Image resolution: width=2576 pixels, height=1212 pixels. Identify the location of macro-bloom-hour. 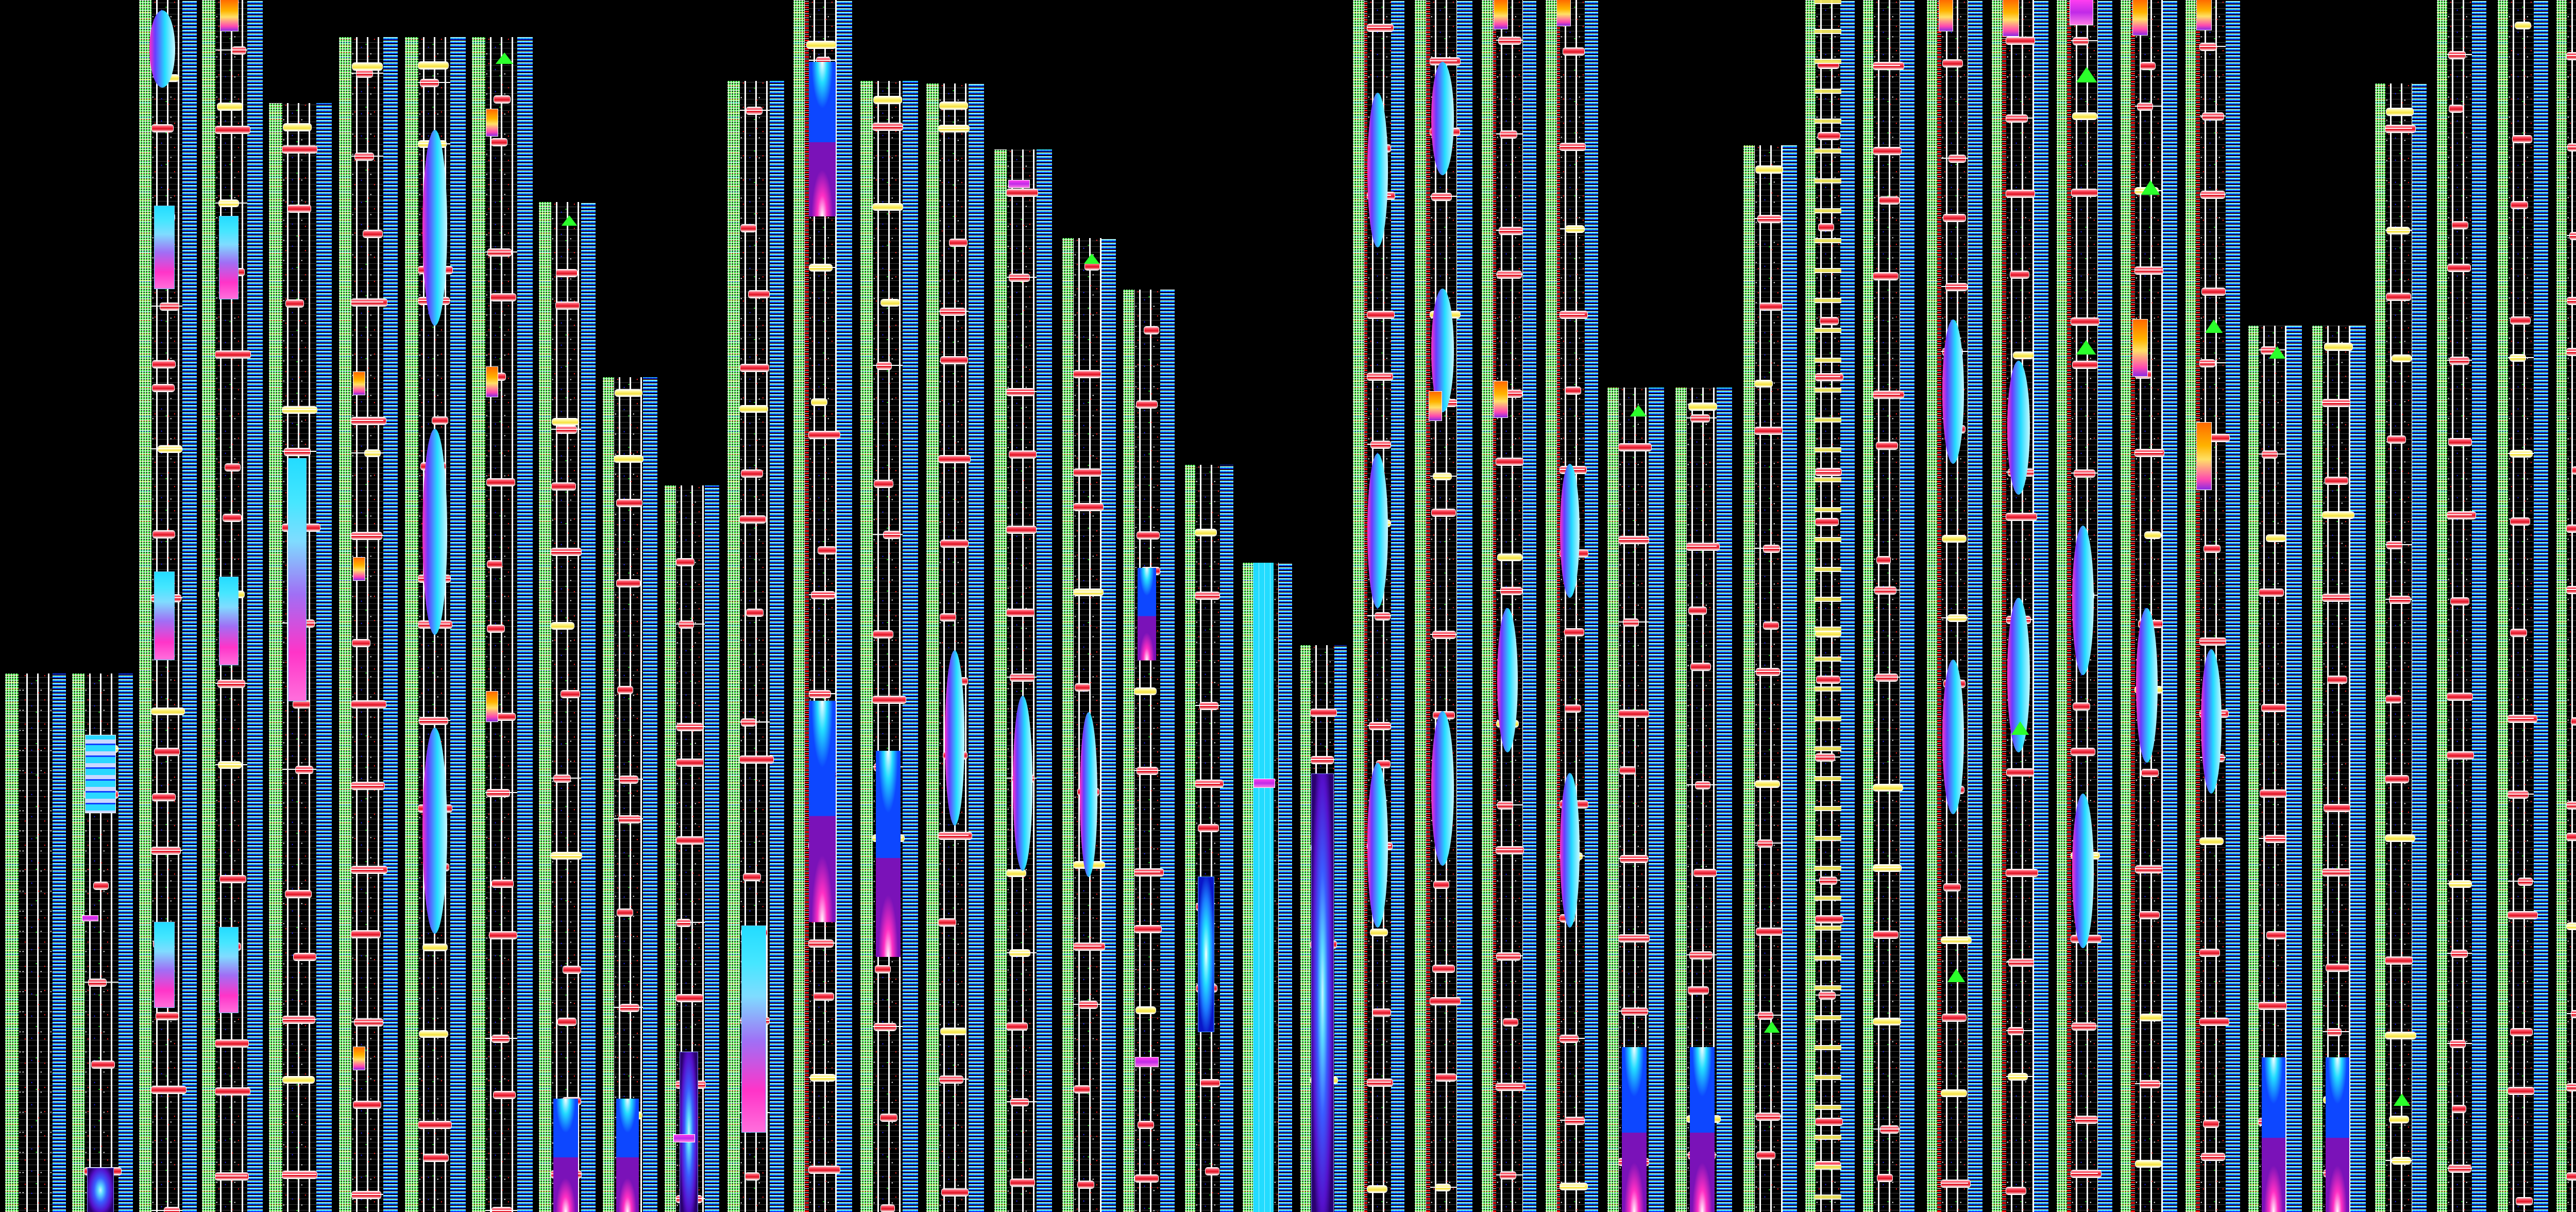
(889, 854).